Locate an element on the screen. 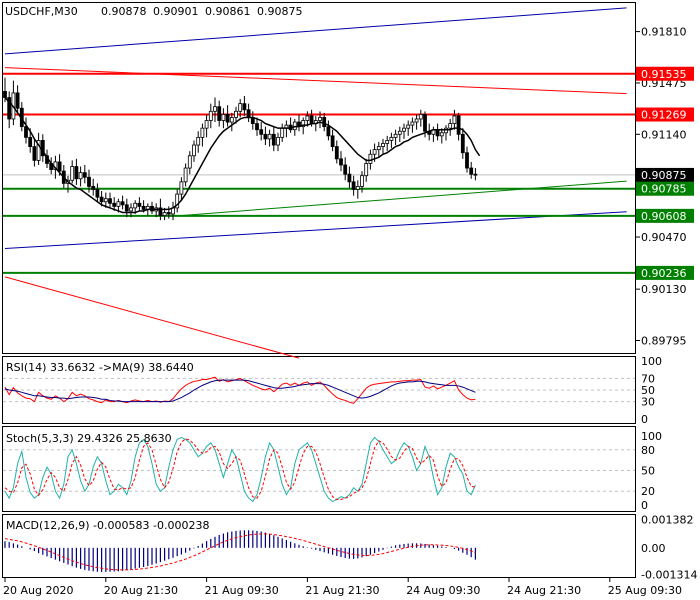  macd-indicator: 0.001382 0.00 -0.001314 is located at coordinates (350, 548).